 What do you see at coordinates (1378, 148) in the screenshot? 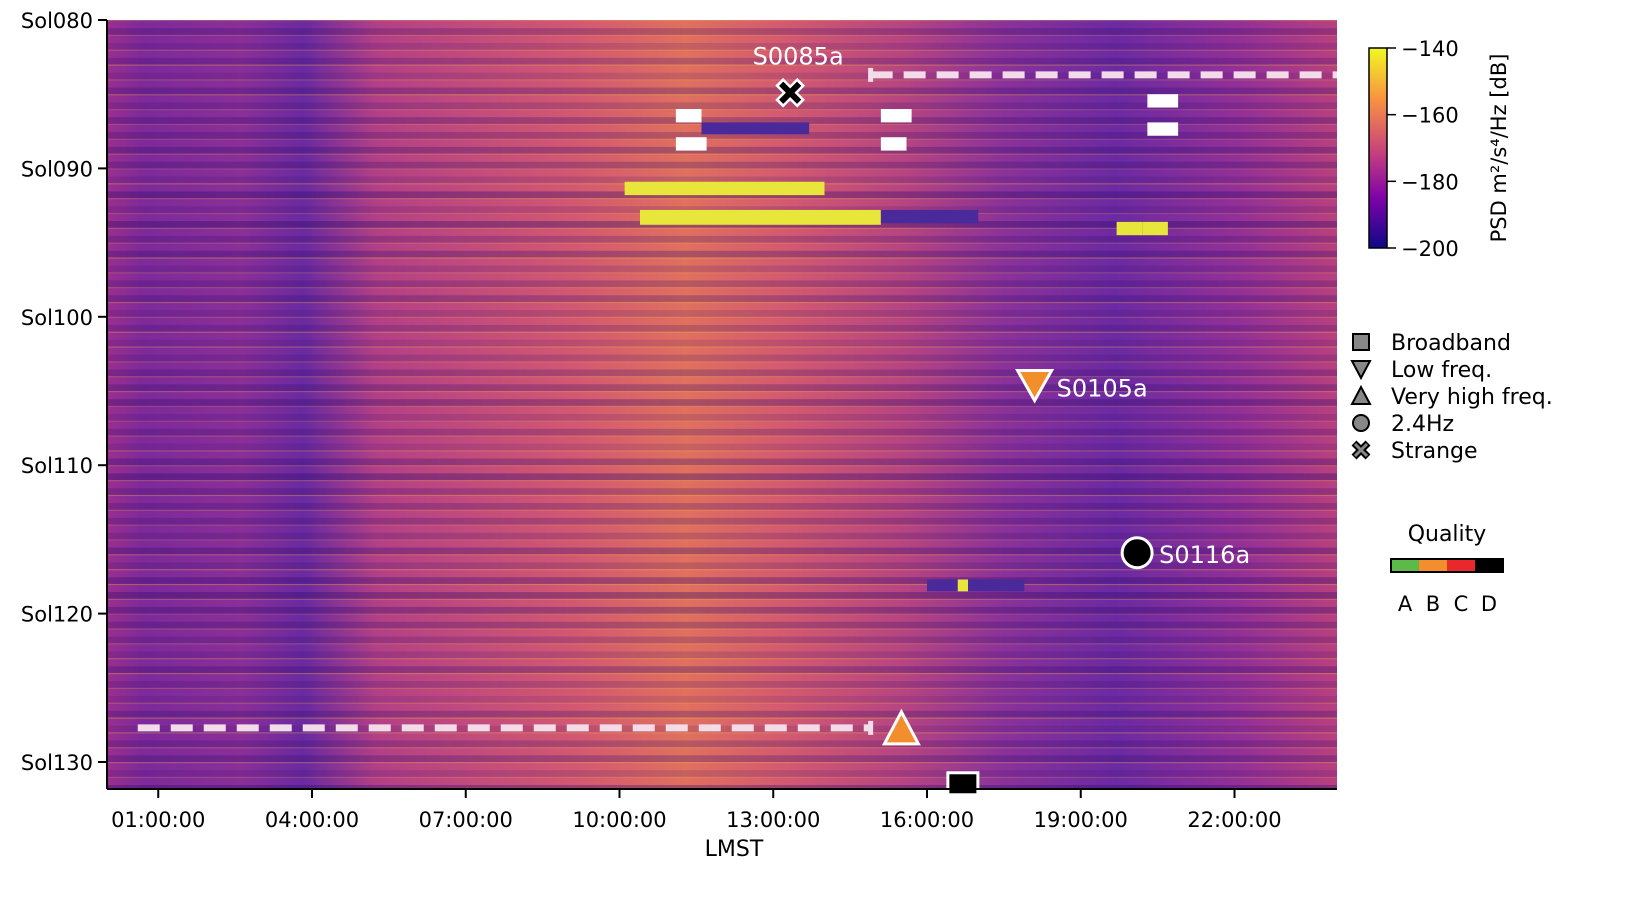
I see `colorbar-gradient` at bounding box center [1378, 148].